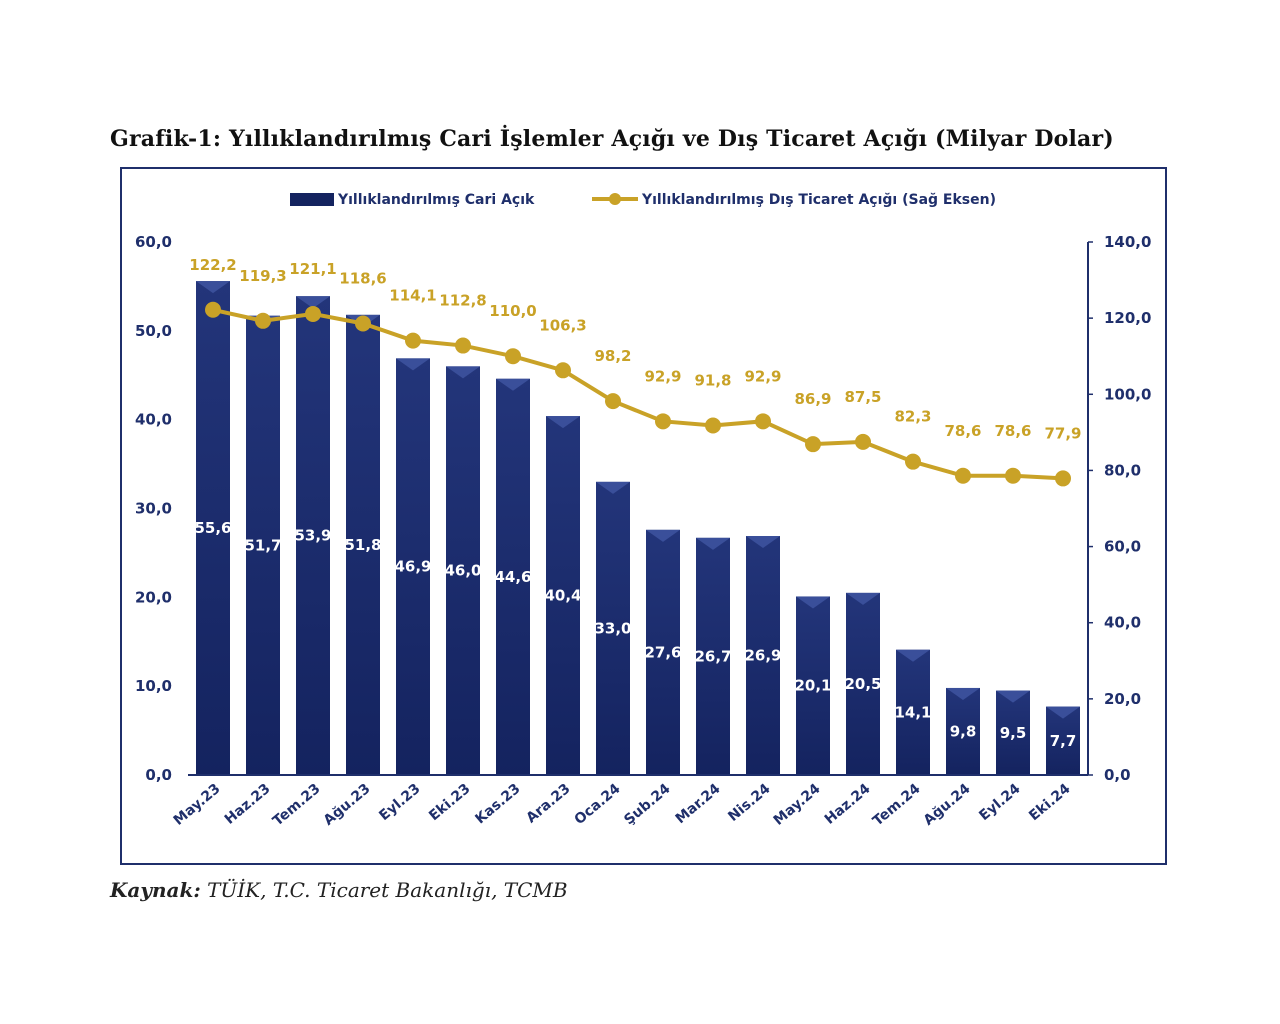  I want to click on bar-data-label: 9,5, so click(1013, 733).